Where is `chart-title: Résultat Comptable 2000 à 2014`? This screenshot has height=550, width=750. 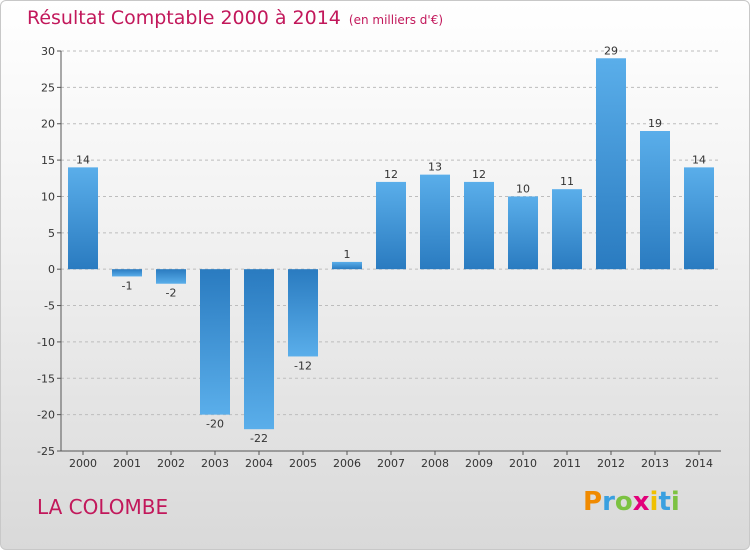 chart-title: Résultat Comptable 2000 à 2014 is located at coordinates (184, 18).